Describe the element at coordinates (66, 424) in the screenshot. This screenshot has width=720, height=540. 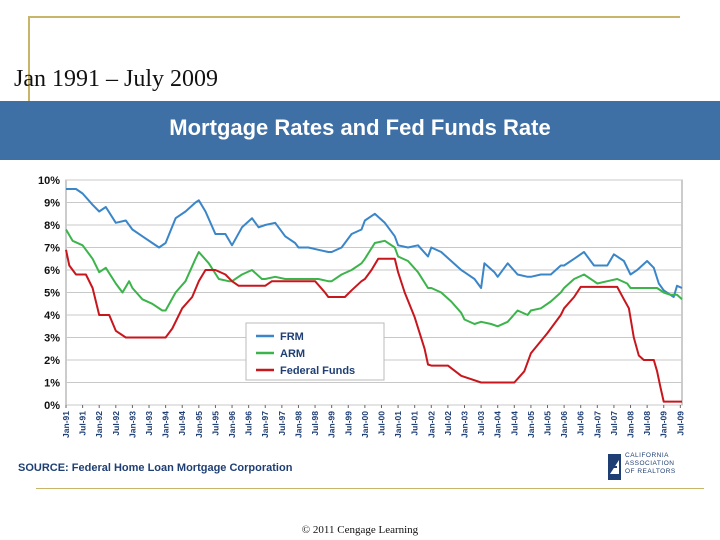
I see `x-tick-label: Jan-91` at that location.